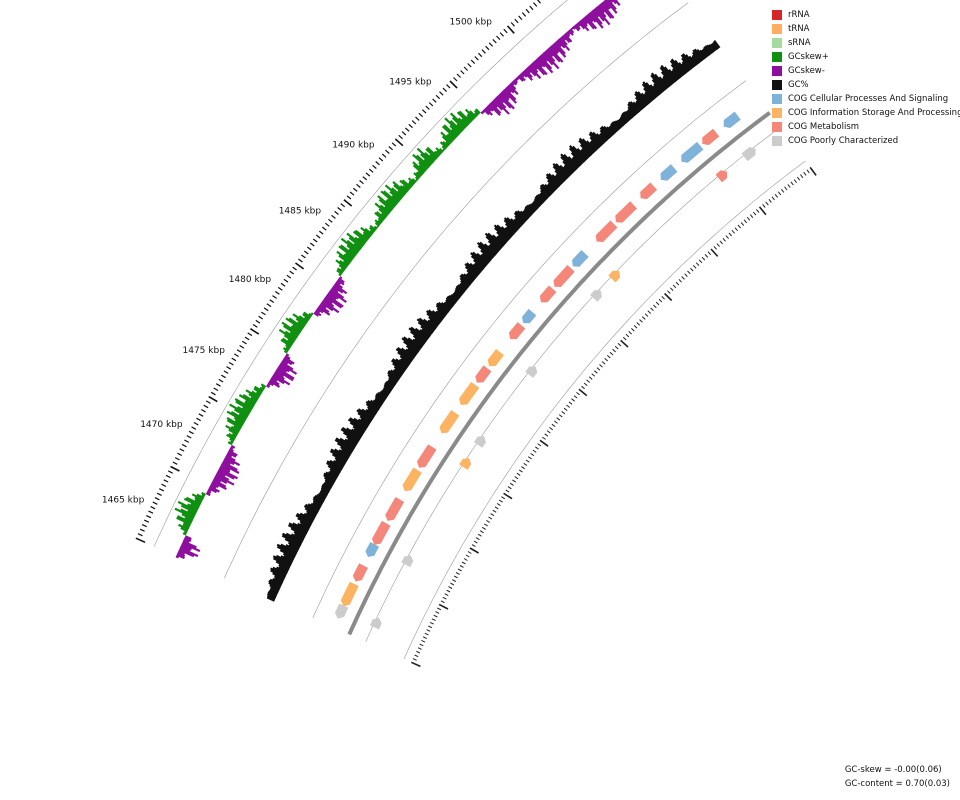 The image size is (960, 800). Describe the element at coordinates (865, 71) in the screenshot. I see `legend-item-gcskew-negative: GCskew-` at that location.